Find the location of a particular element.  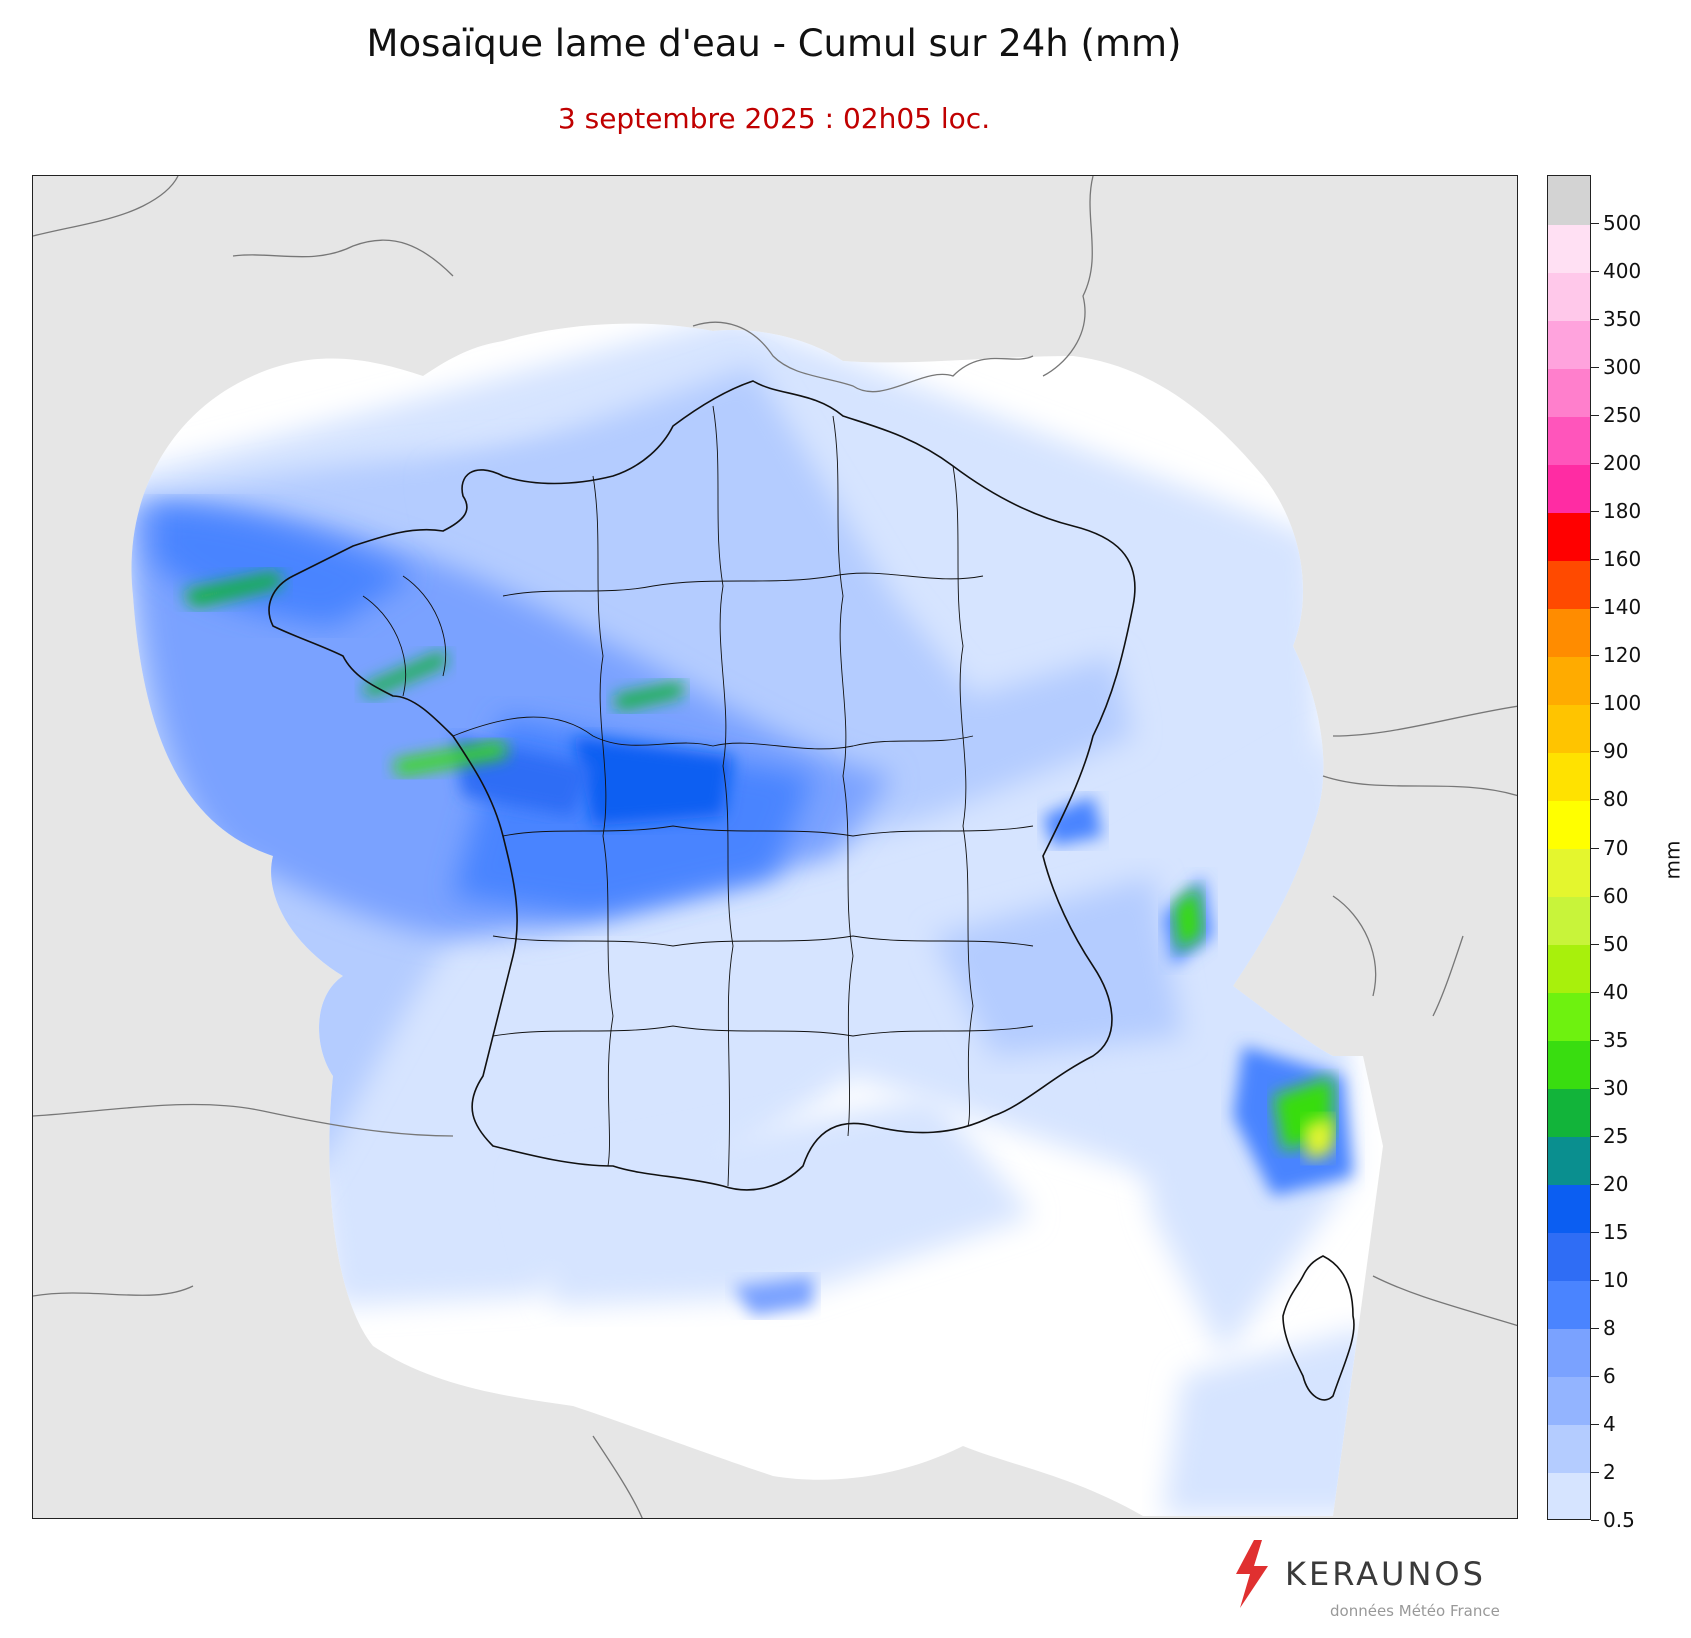

colorbar-tick-label: 35 is located at coordinates (1616, 1039).